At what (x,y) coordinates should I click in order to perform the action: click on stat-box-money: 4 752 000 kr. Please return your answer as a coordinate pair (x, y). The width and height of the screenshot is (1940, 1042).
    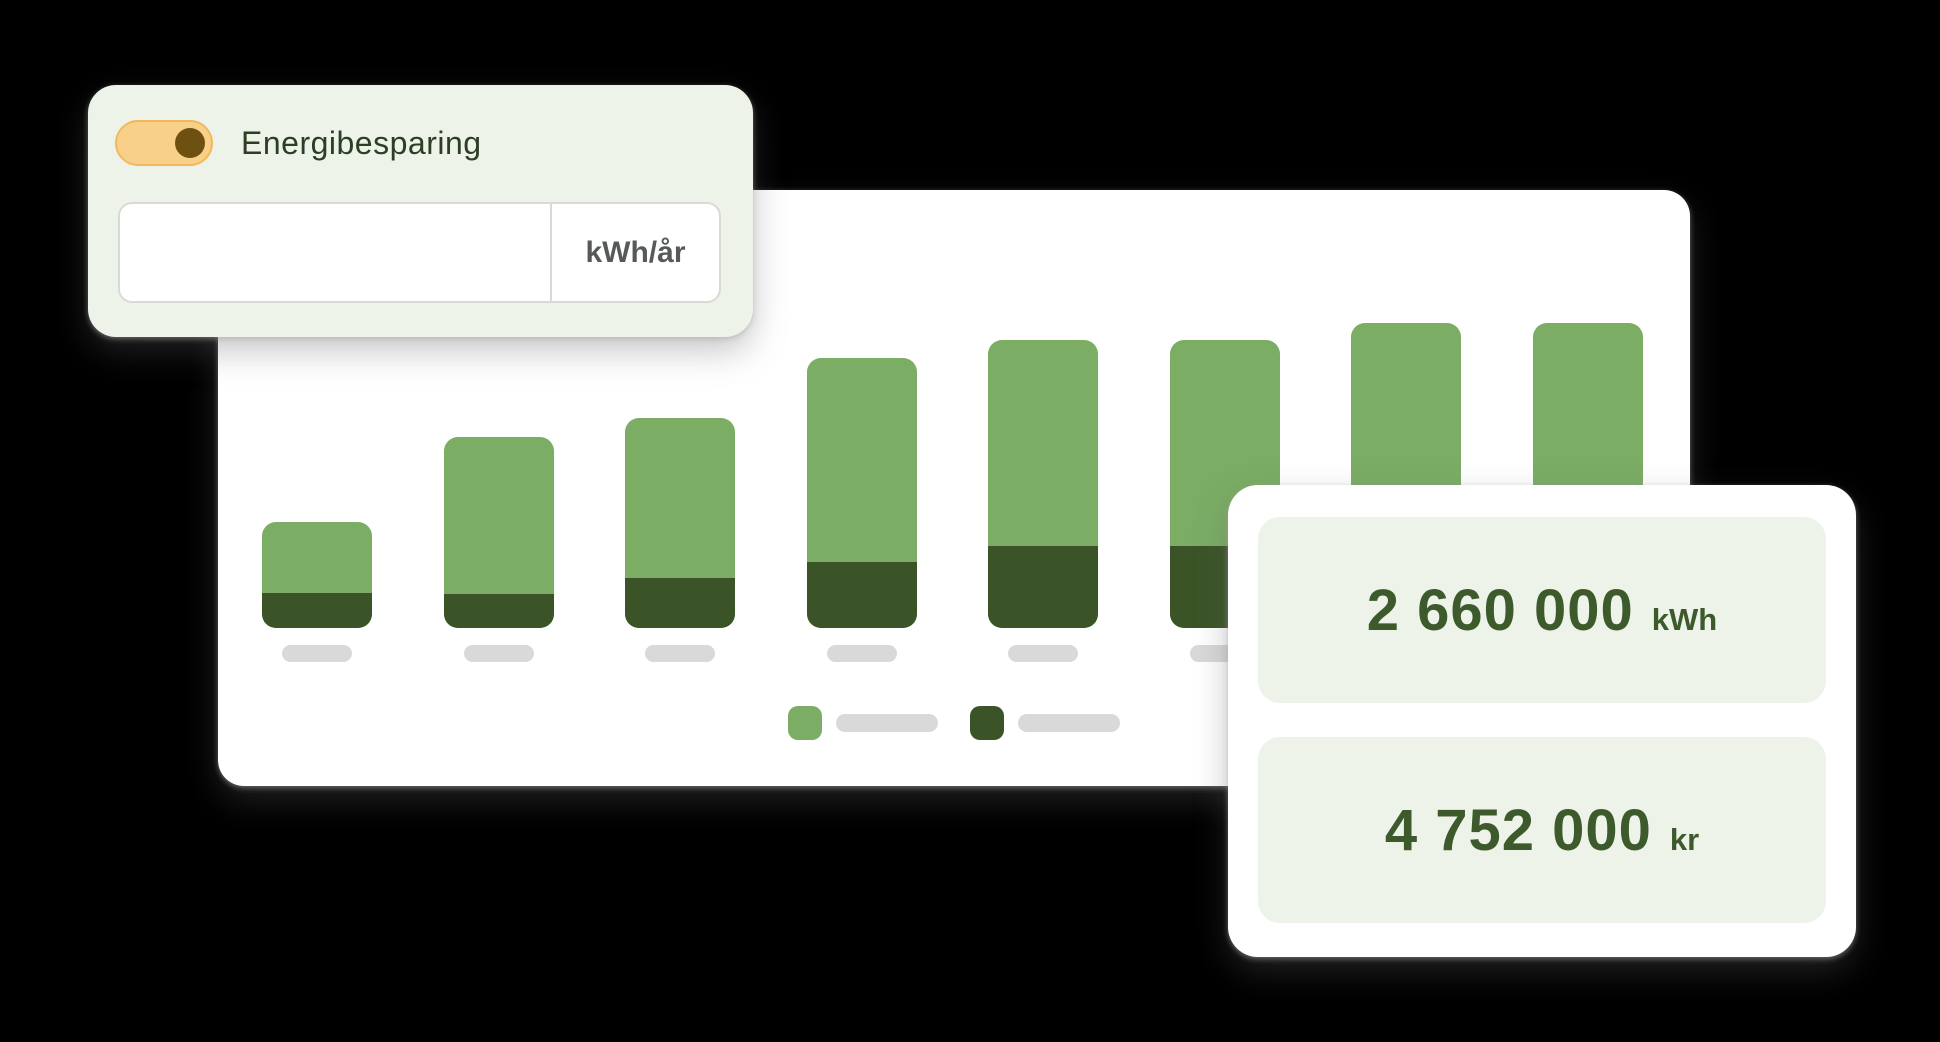
    Looking at the image, I should click on (1542, 830).